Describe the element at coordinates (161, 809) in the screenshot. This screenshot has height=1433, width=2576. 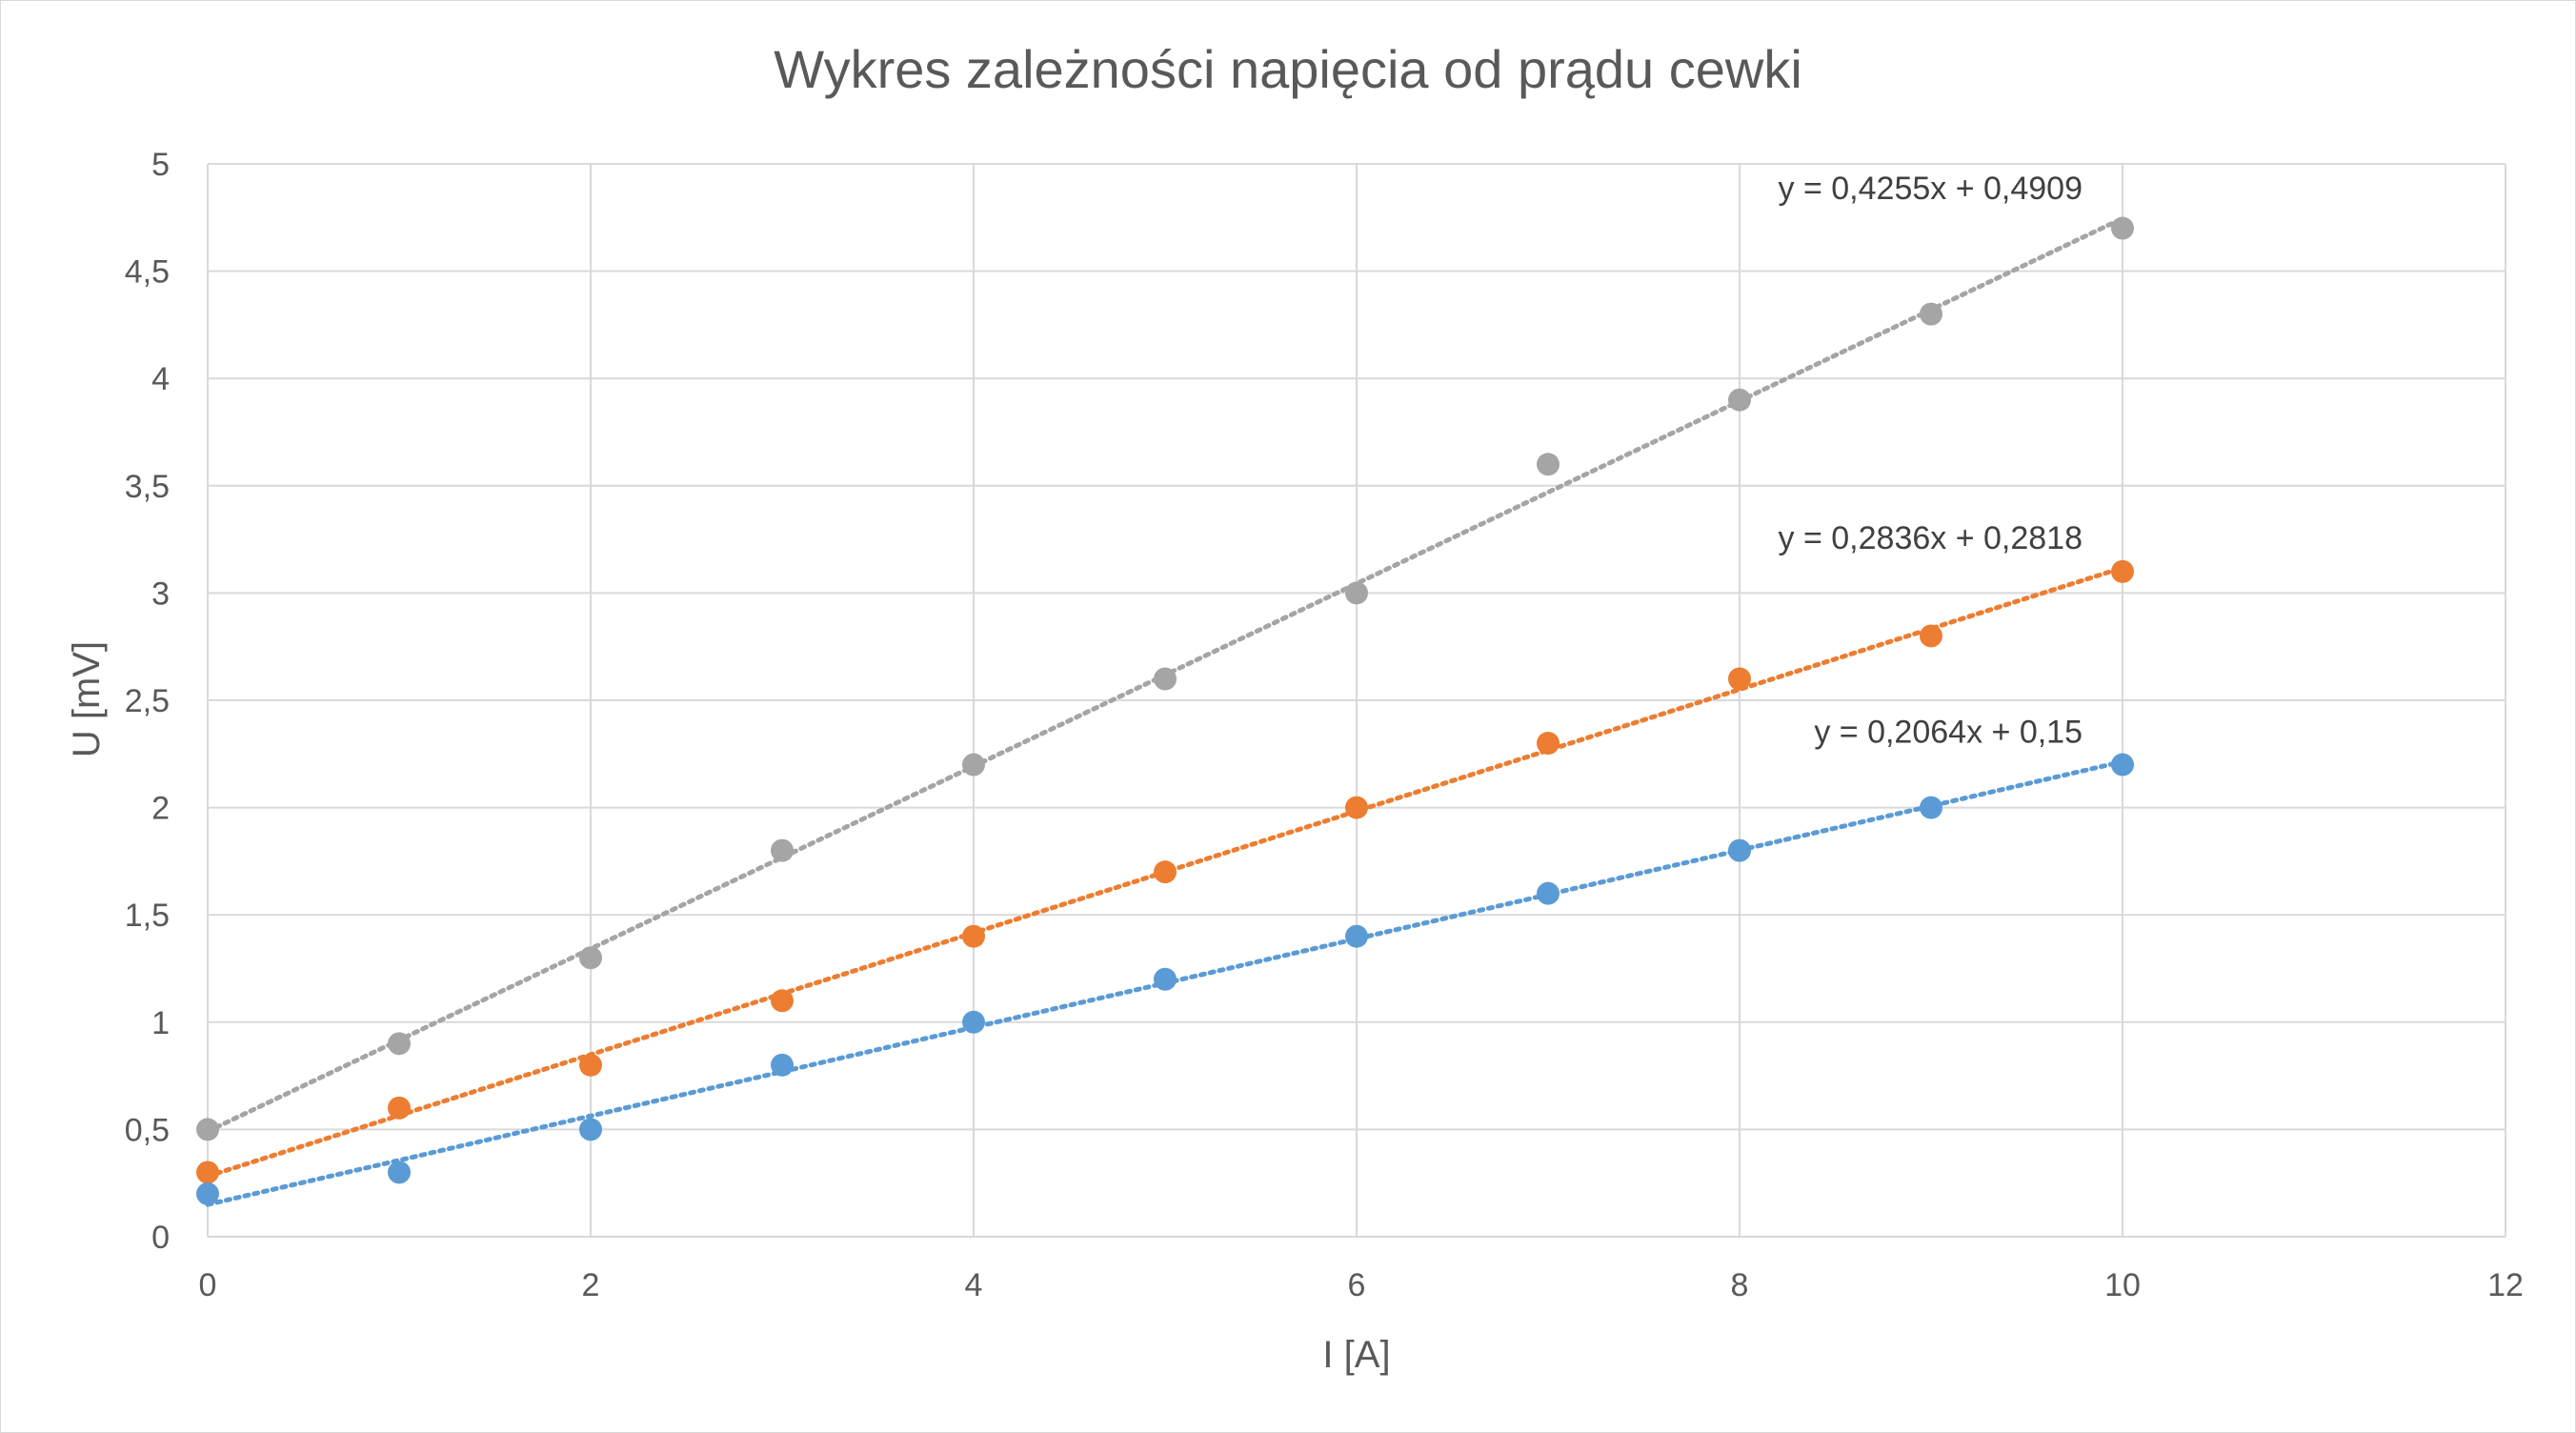
I see `y-tick-label: 2` at that location.